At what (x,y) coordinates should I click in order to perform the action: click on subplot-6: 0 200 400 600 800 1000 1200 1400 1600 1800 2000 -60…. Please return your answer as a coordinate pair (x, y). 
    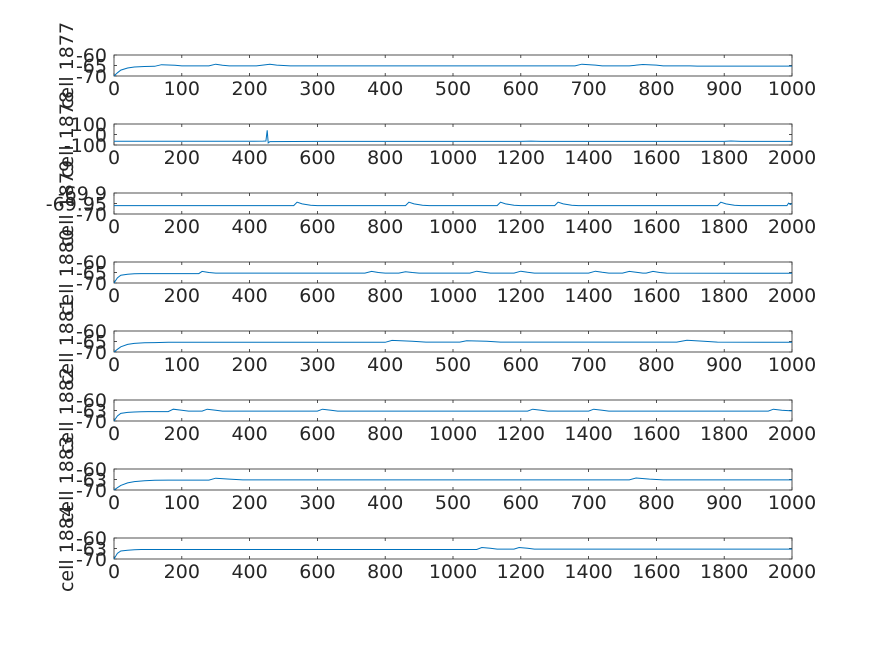
    Looking at the image, I should click on (436, 410).